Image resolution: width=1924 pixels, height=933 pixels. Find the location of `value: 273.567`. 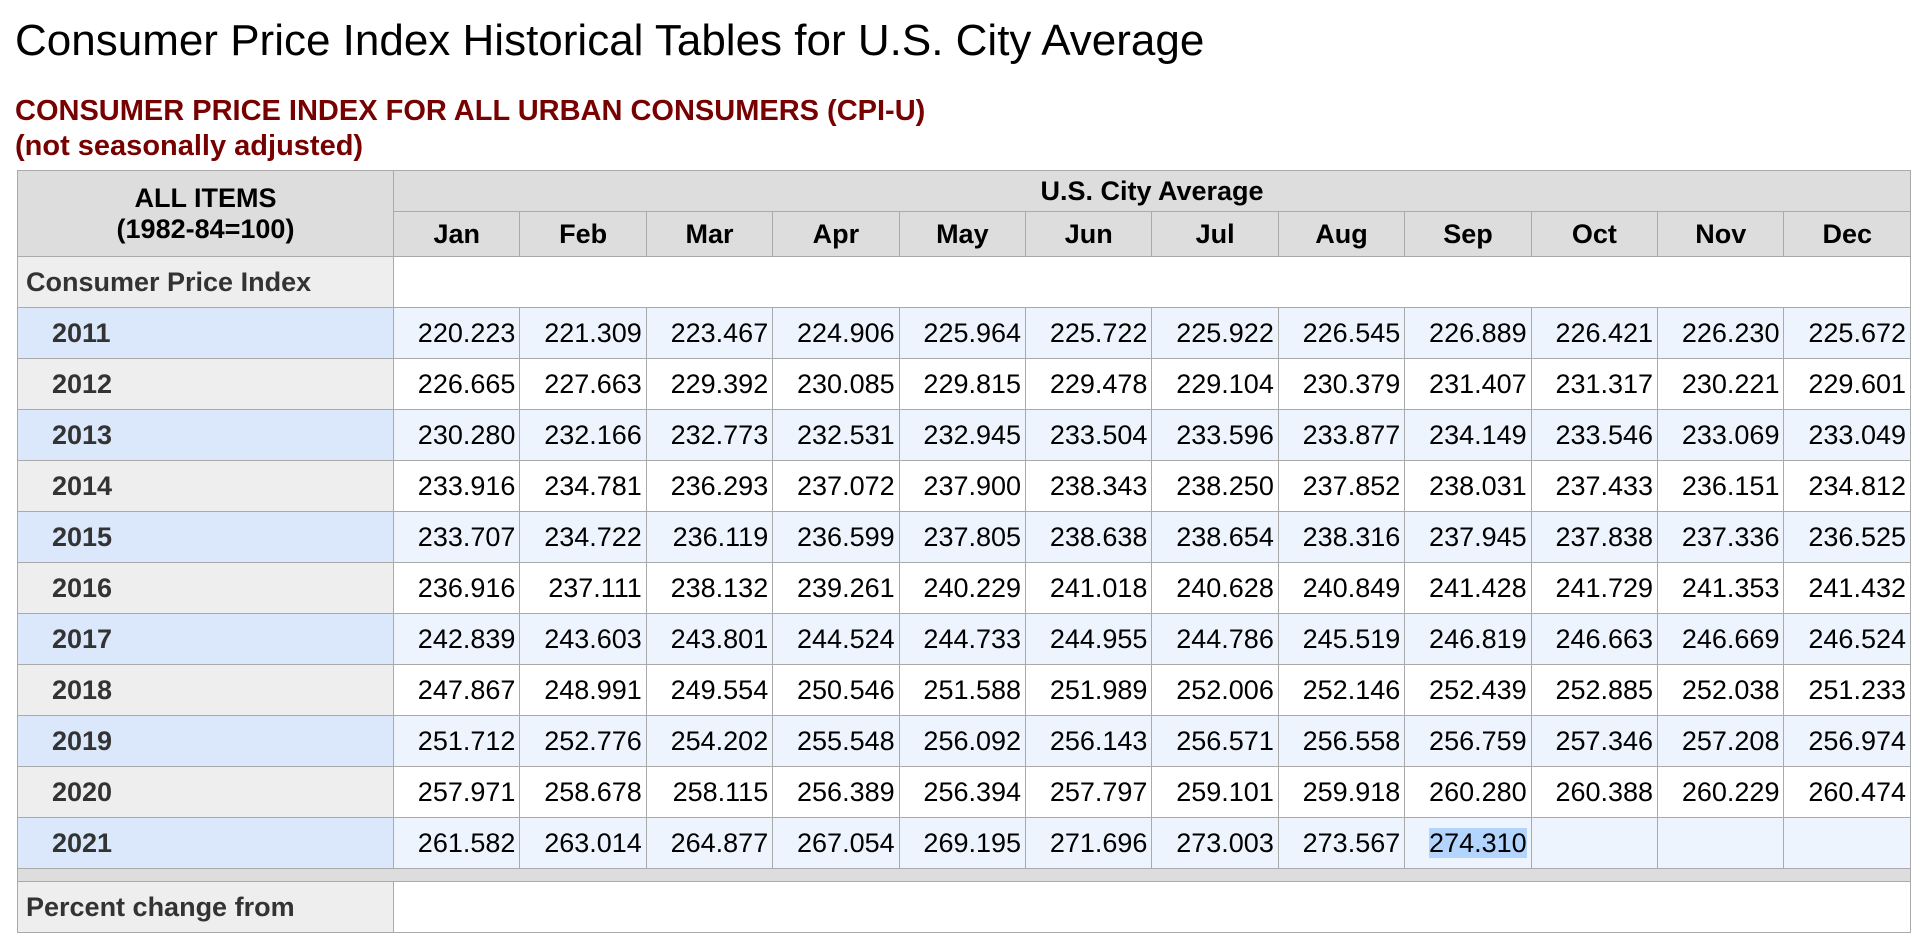

value: 273.567 is located at coordinates (1351, 842).